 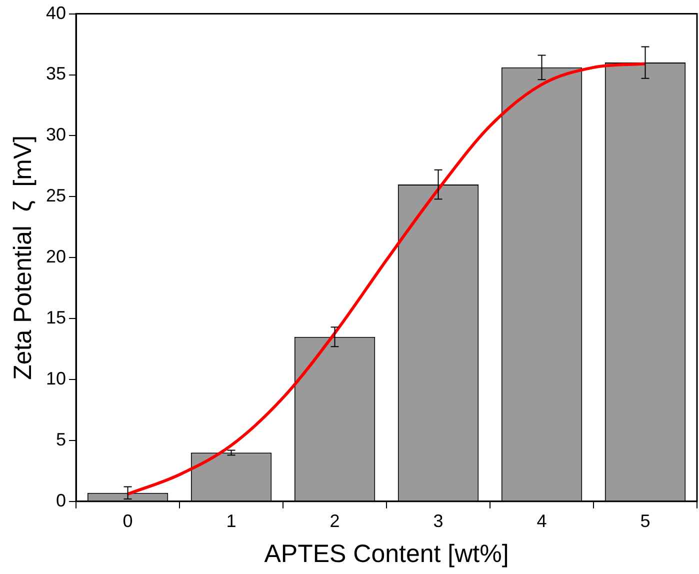 What do you see at coordinates (56, 256) in the screenshot?
I see `y-tick-label: 20` at bounding box center [56, 256].